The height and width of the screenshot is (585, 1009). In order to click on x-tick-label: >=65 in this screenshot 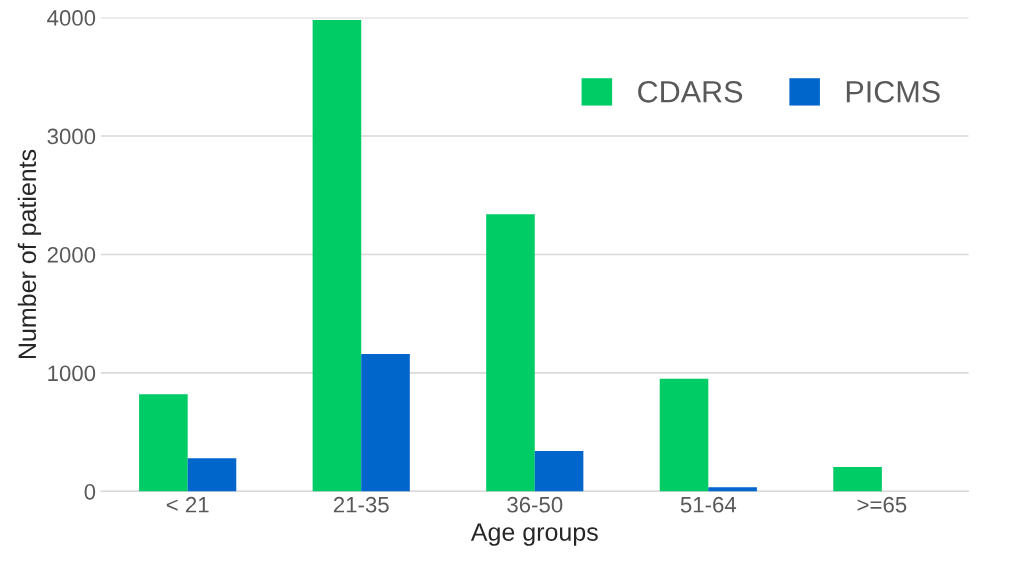, I will do `click(882, 504)`.